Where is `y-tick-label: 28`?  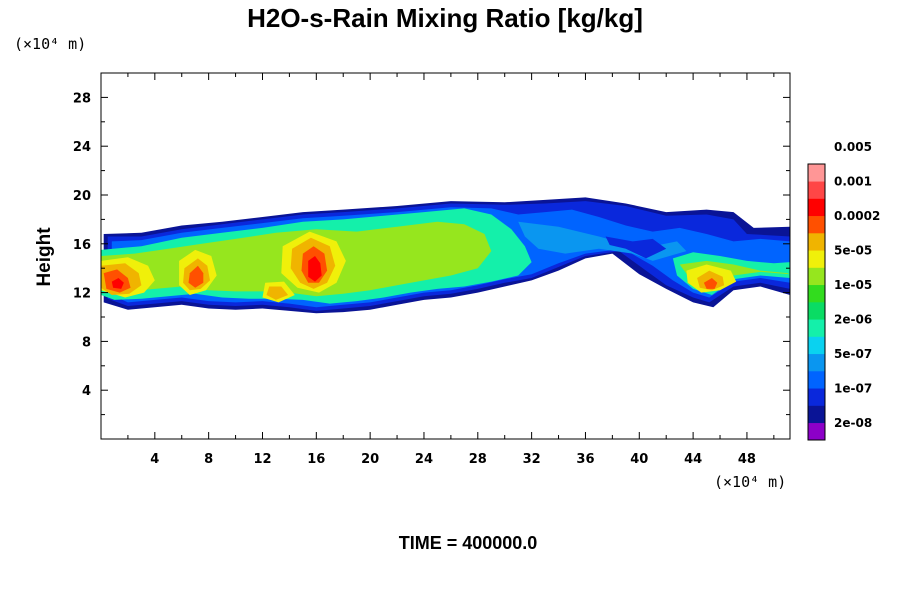 y-tick-label: 28 is located at coordinates (82, 98).